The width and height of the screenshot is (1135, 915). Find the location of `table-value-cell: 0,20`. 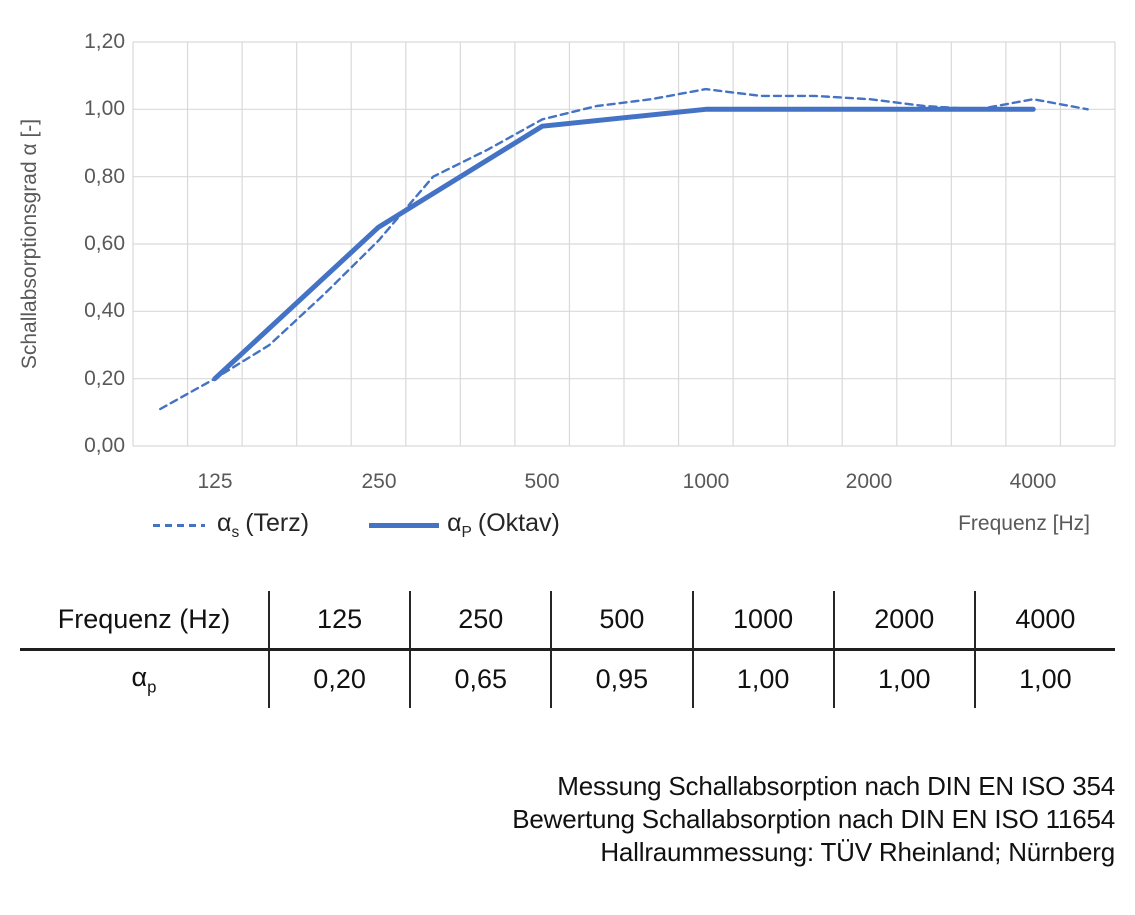

table-value-cell: 0,20 is located at coordinates (338, 679).